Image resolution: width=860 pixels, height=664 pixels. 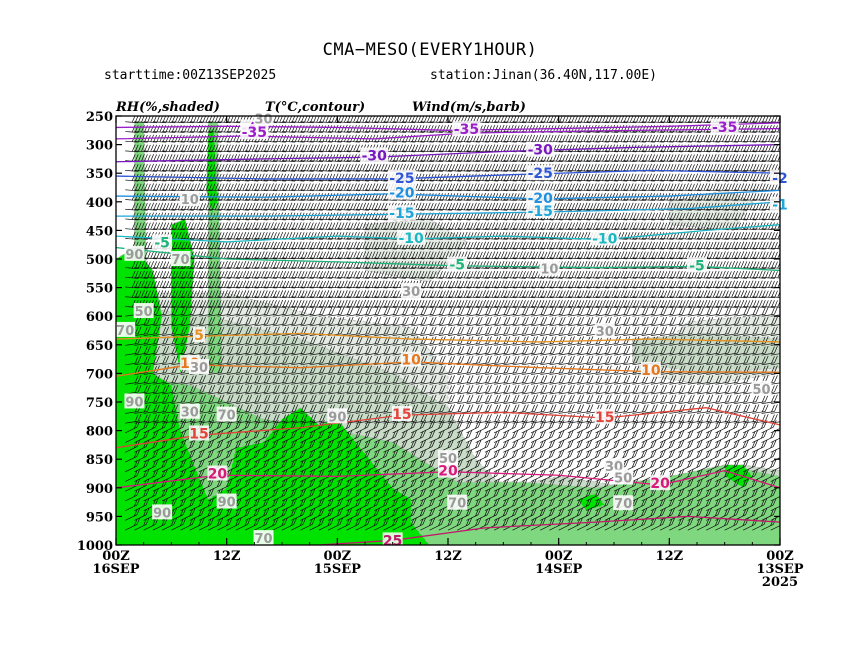 I want to click on y-tick-label: 350, so click(x=99, y=174).